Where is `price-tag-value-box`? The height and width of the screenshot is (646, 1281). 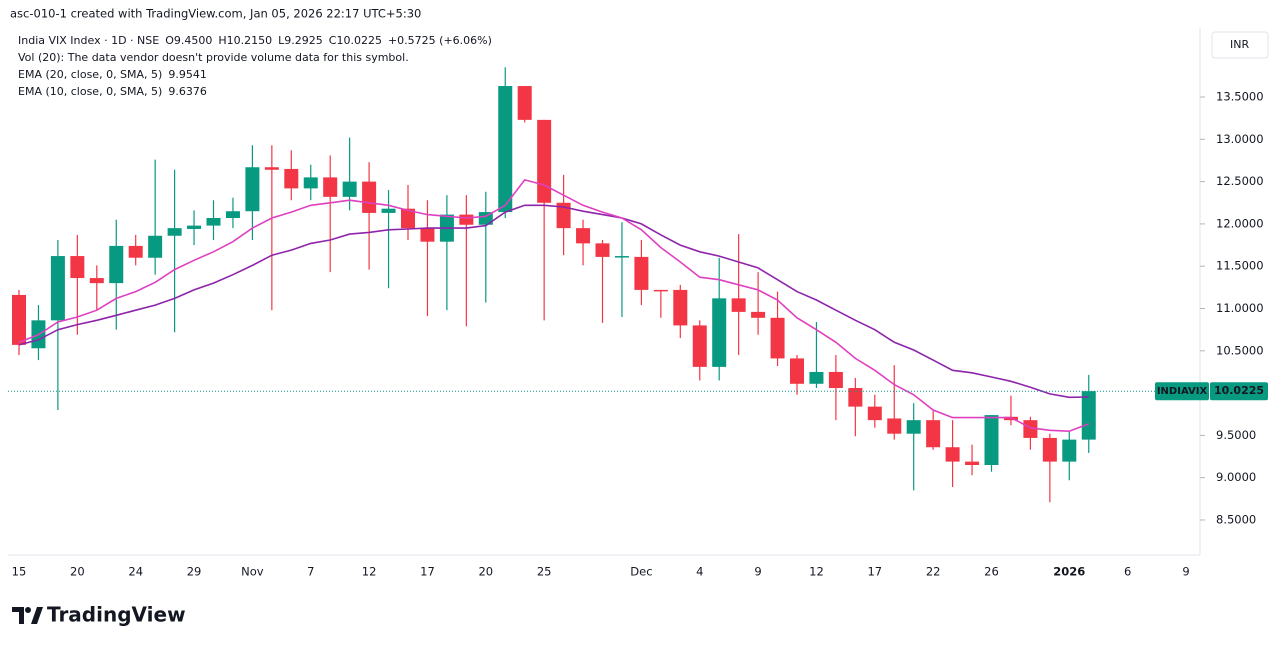 price-tag-value-box is located at coordinates (1239, 391).